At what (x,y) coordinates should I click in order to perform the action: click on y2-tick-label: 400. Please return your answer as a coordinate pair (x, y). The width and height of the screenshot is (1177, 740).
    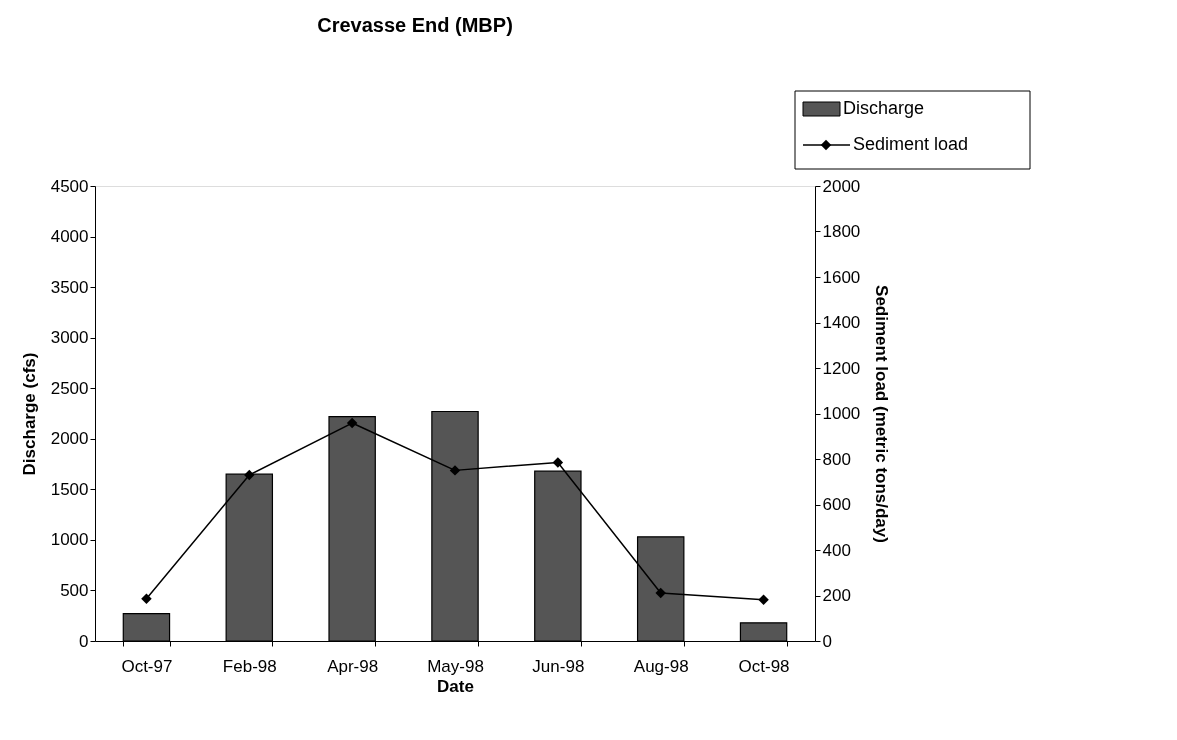
    Looking at the image, I should click on (836, 550).